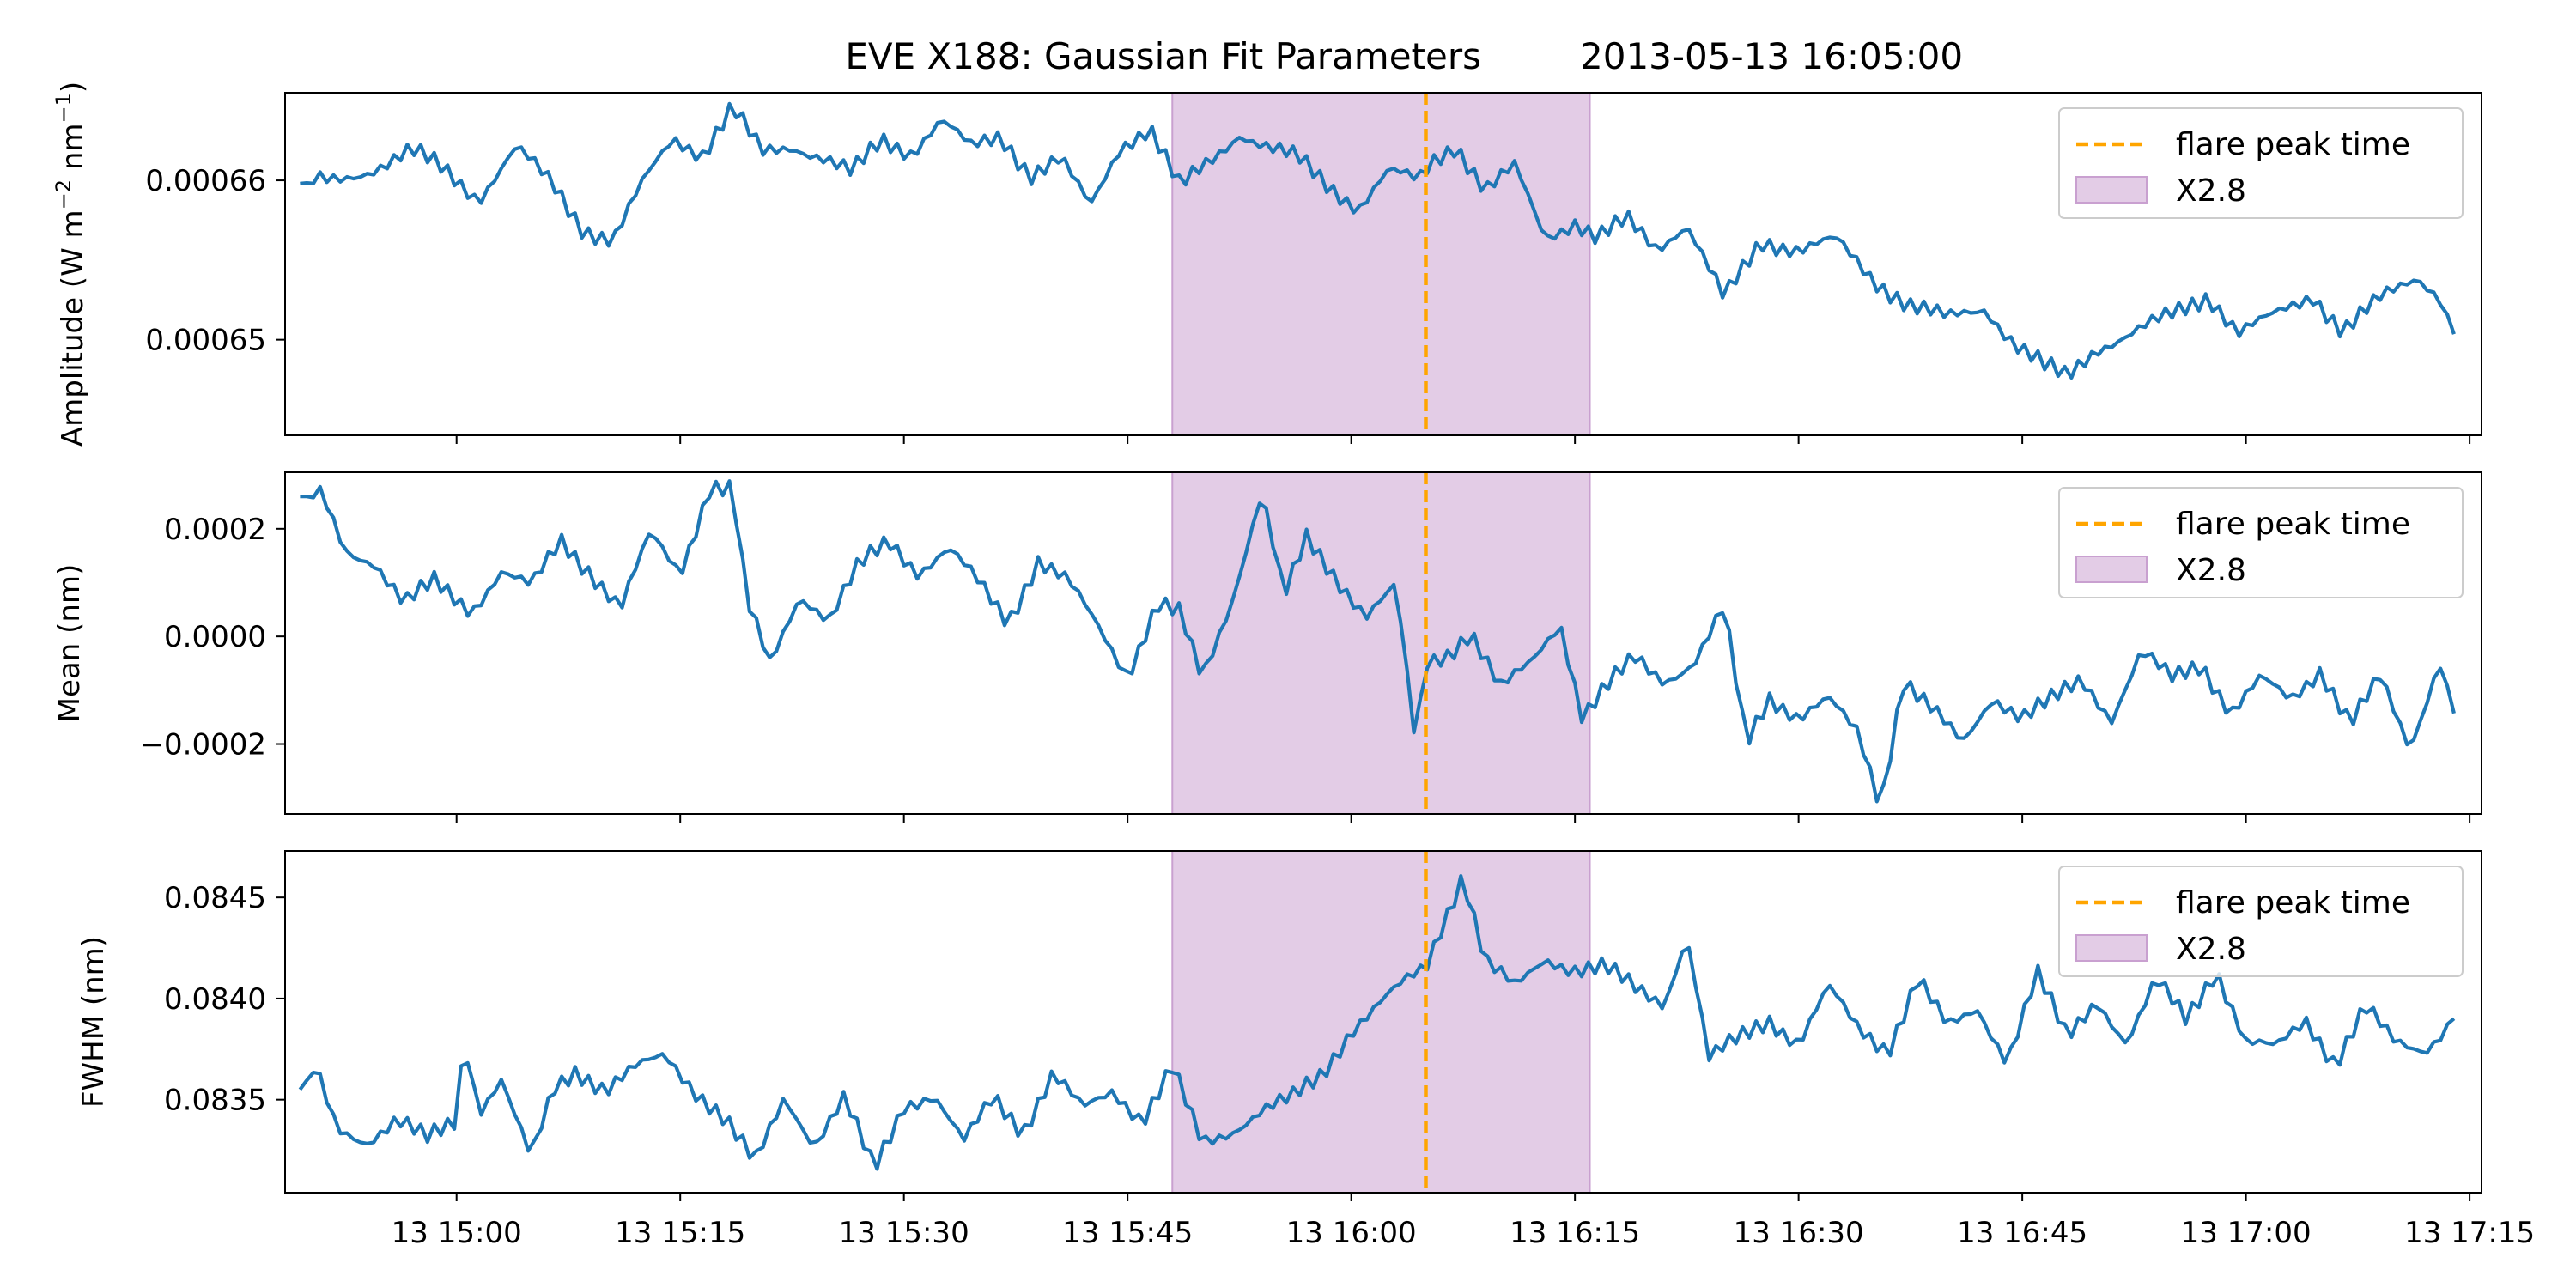 The width and height of the screenshot is (2576, 1288). What do you see at coordinates (203, 745) in the screenshot?
I see `y-tick-label: −0.0002` at bounding box center [203, 745].